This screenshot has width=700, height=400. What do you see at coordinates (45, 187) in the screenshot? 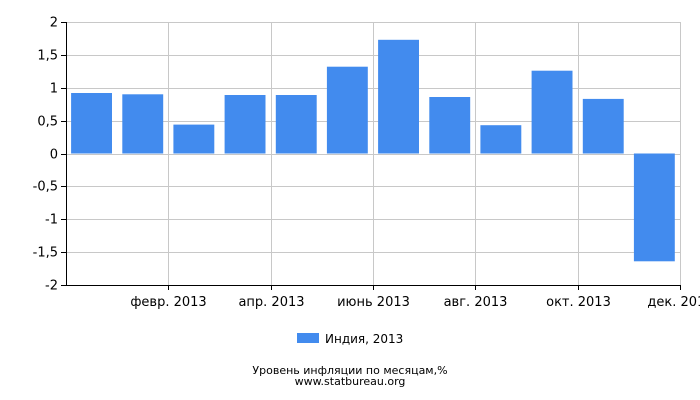
I see `y-tick-label: -0,5` at bounding box center [45, 187].